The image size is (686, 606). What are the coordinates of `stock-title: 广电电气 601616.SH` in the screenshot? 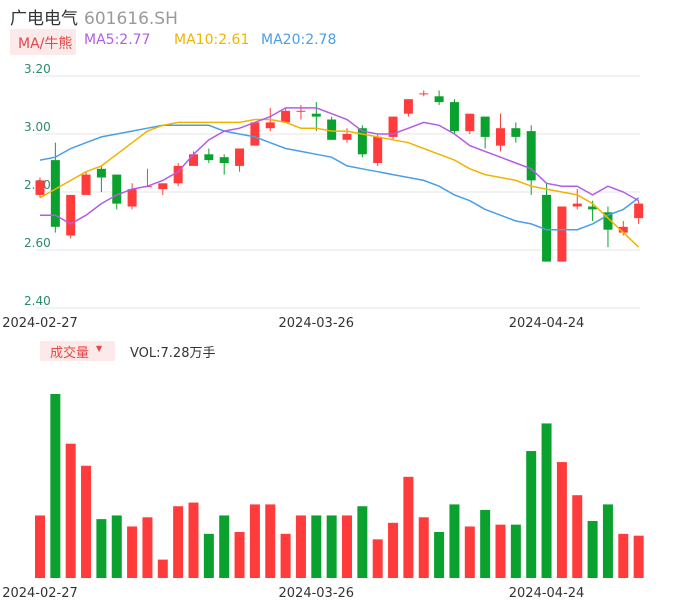 It's located at (94, 16).